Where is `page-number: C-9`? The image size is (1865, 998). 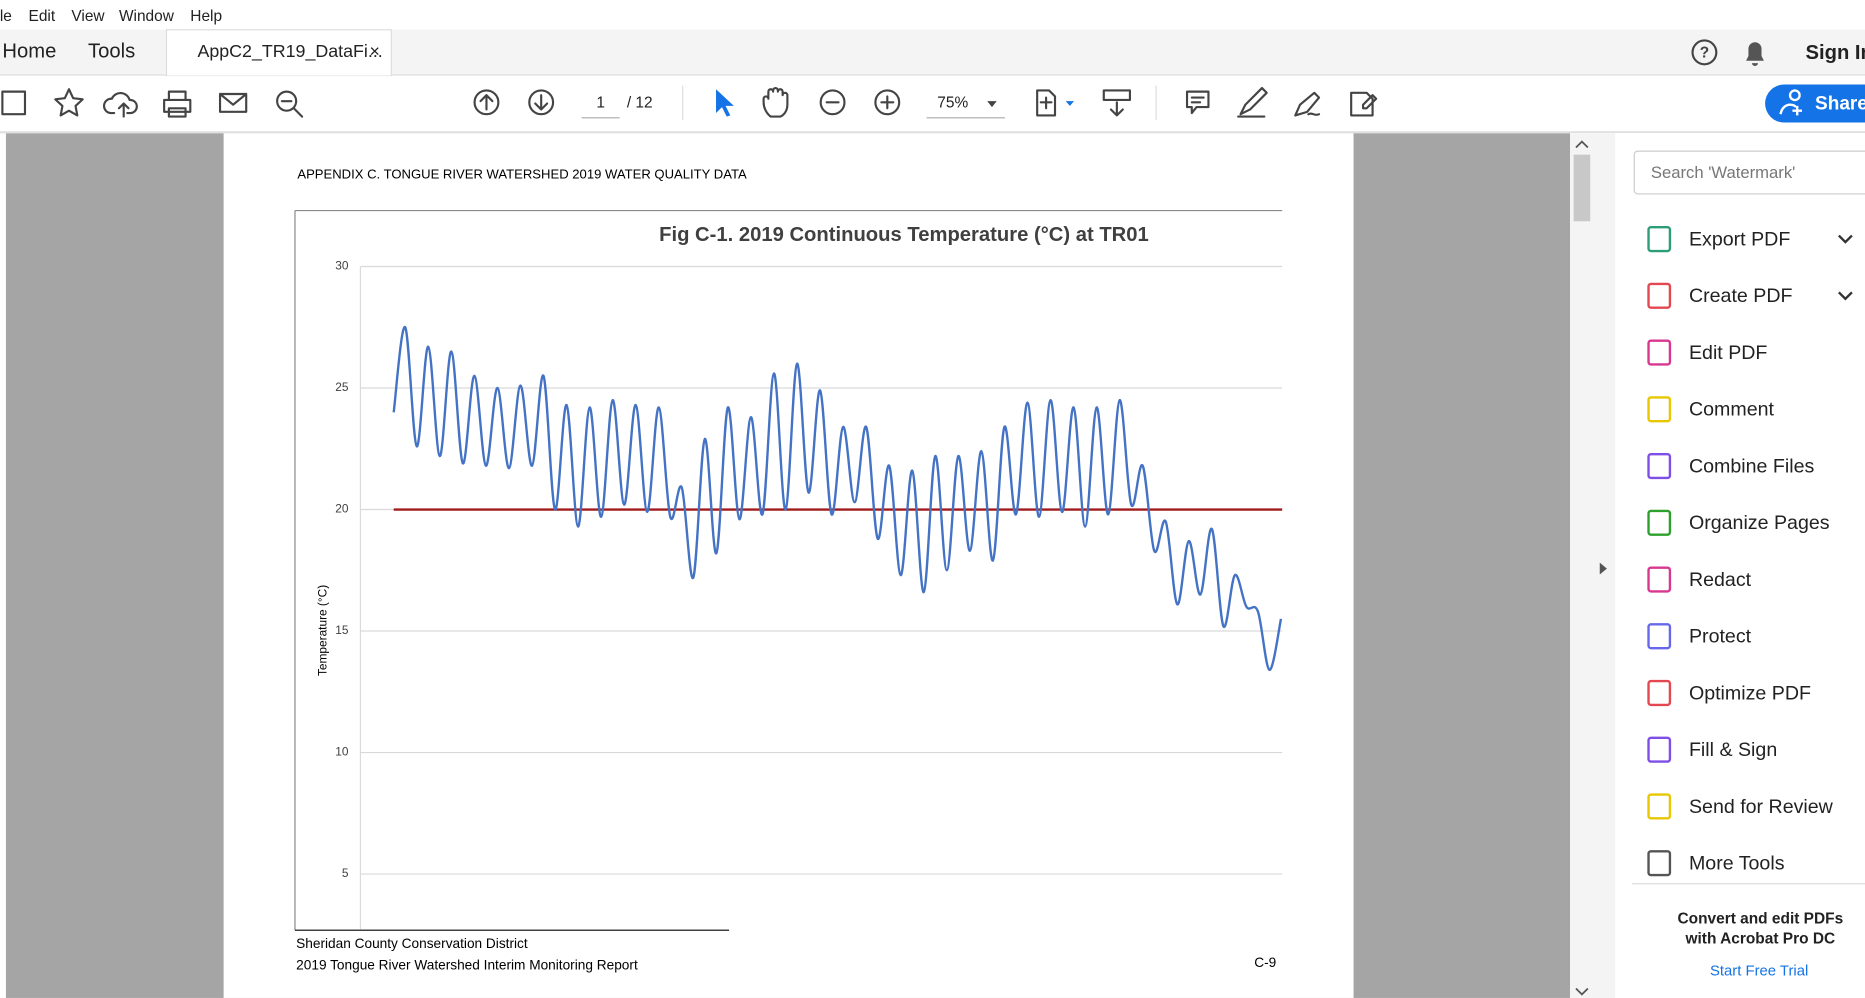 page-number: C-9 is located at coordinates (1265, 962).